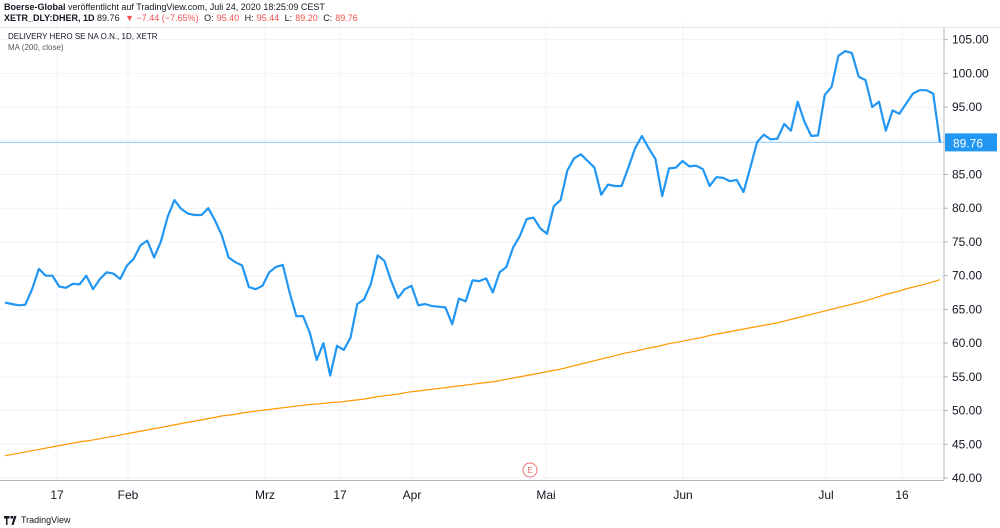  Describe the element at coordinates (35, 7) in the screenshot. I see `publisher-name: Boerse-Global` at that location.